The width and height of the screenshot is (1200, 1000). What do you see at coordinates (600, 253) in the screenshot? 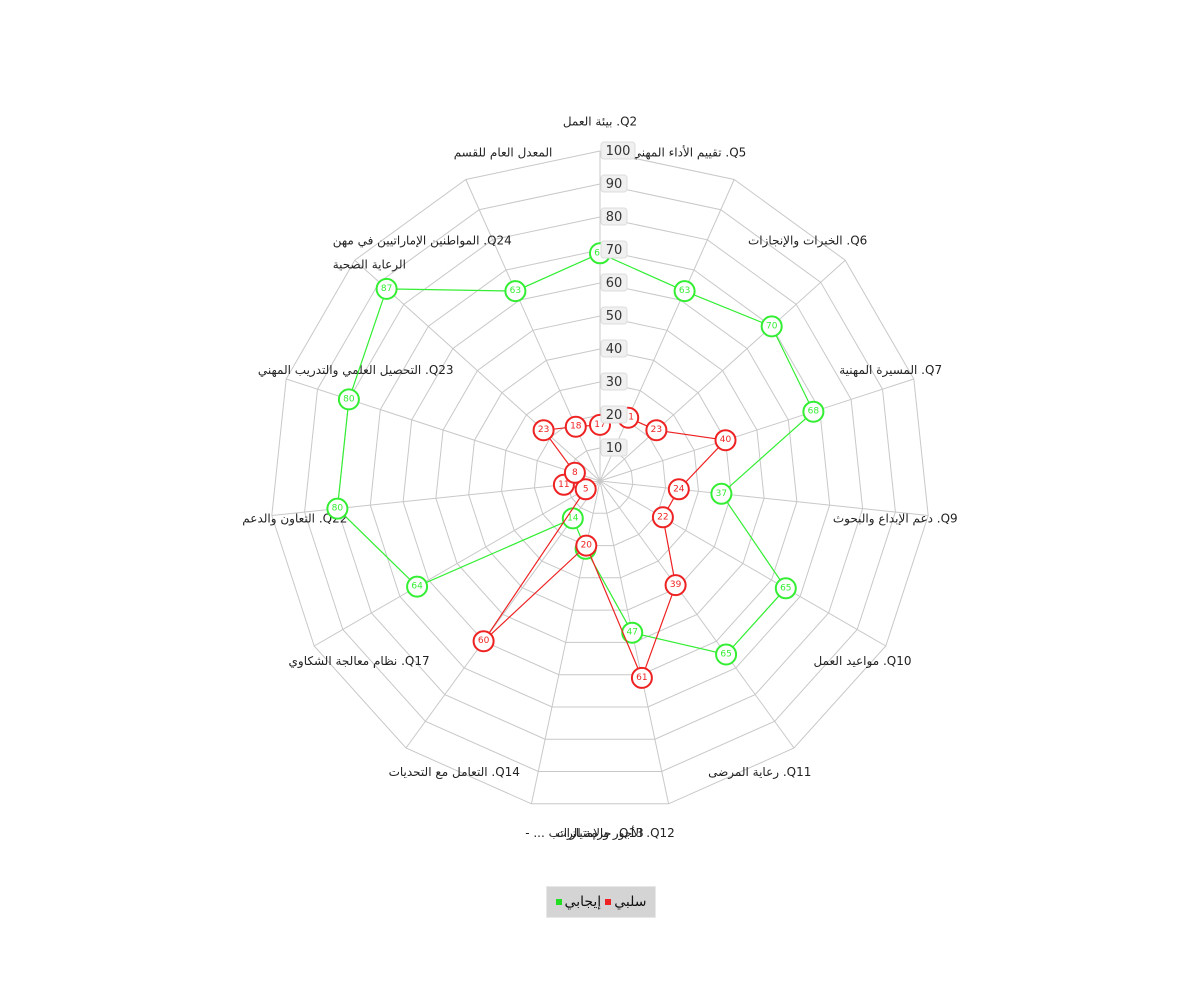
I see `data-label: 69` at bounding box center [600, 253].